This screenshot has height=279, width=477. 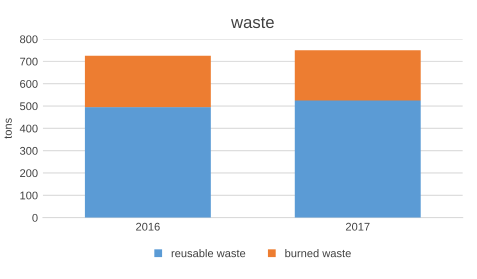 I want to click on x-tick-label: 2017, so click(x=358, y=226).